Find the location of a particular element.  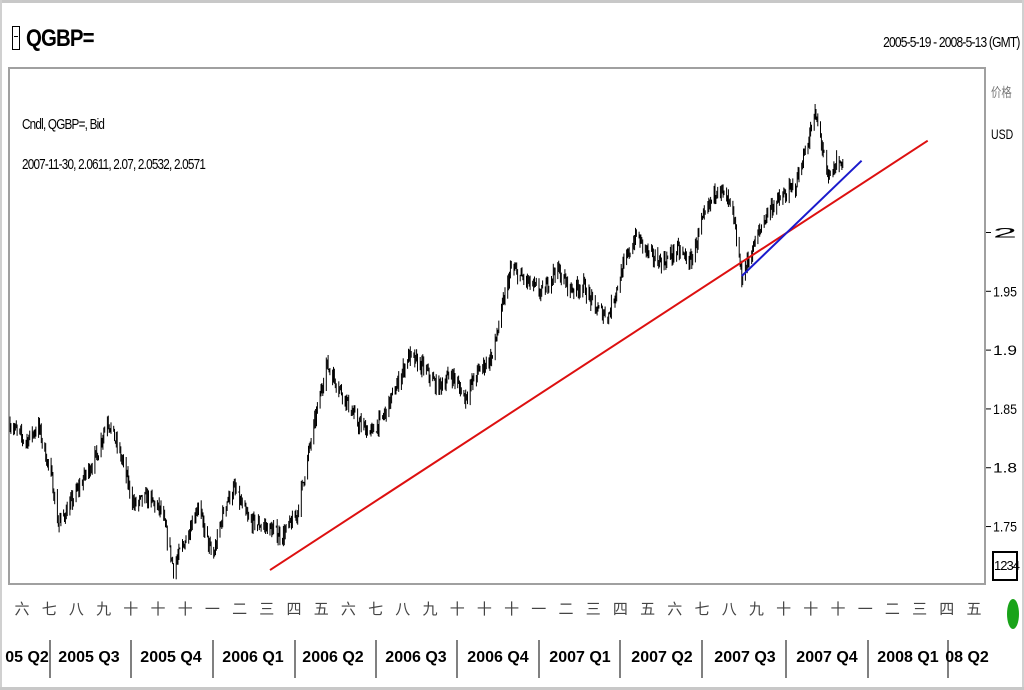

y-axis: 2 1.95 1.9 1.85 1.8 1.75 is located at coordinates (1002, 379).